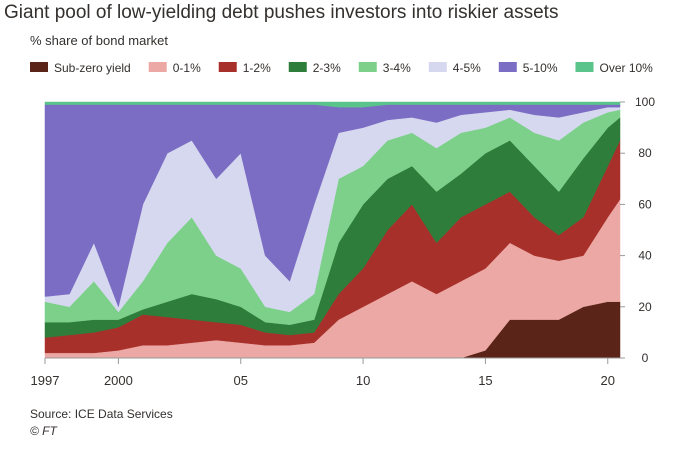 Image resolution: width=684 pixels, height=451 pixels. Describe the element at coordinates (99, 40) in the screenshot. I see `chart-subtitle: % share of bond market` at that location.